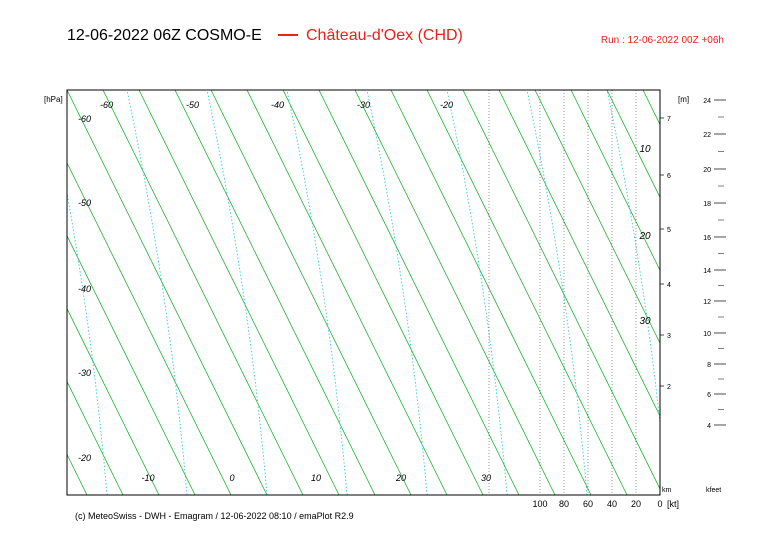 This screenshot has height=541, width=766. What do you see at coordinates (707, 135) in the screenshot?
I see `kfeet-tick-label: 22` at bounding box center [707, 135].